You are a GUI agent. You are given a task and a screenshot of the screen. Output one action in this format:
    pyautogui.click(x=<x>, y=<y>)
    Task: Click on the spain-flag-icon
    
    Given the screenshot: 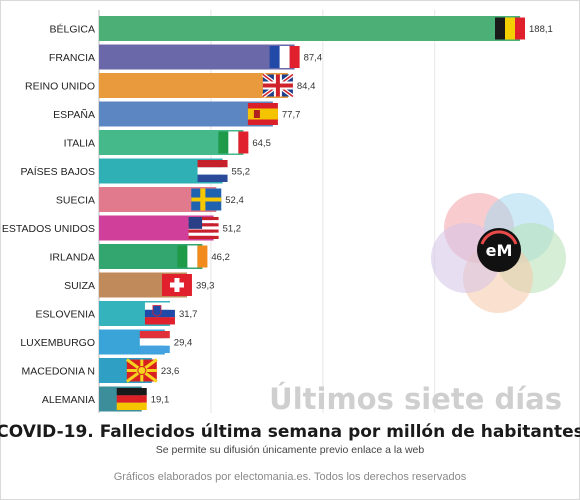 What is the action you would take?
    pyautogui.click(x=262, y=114)
    